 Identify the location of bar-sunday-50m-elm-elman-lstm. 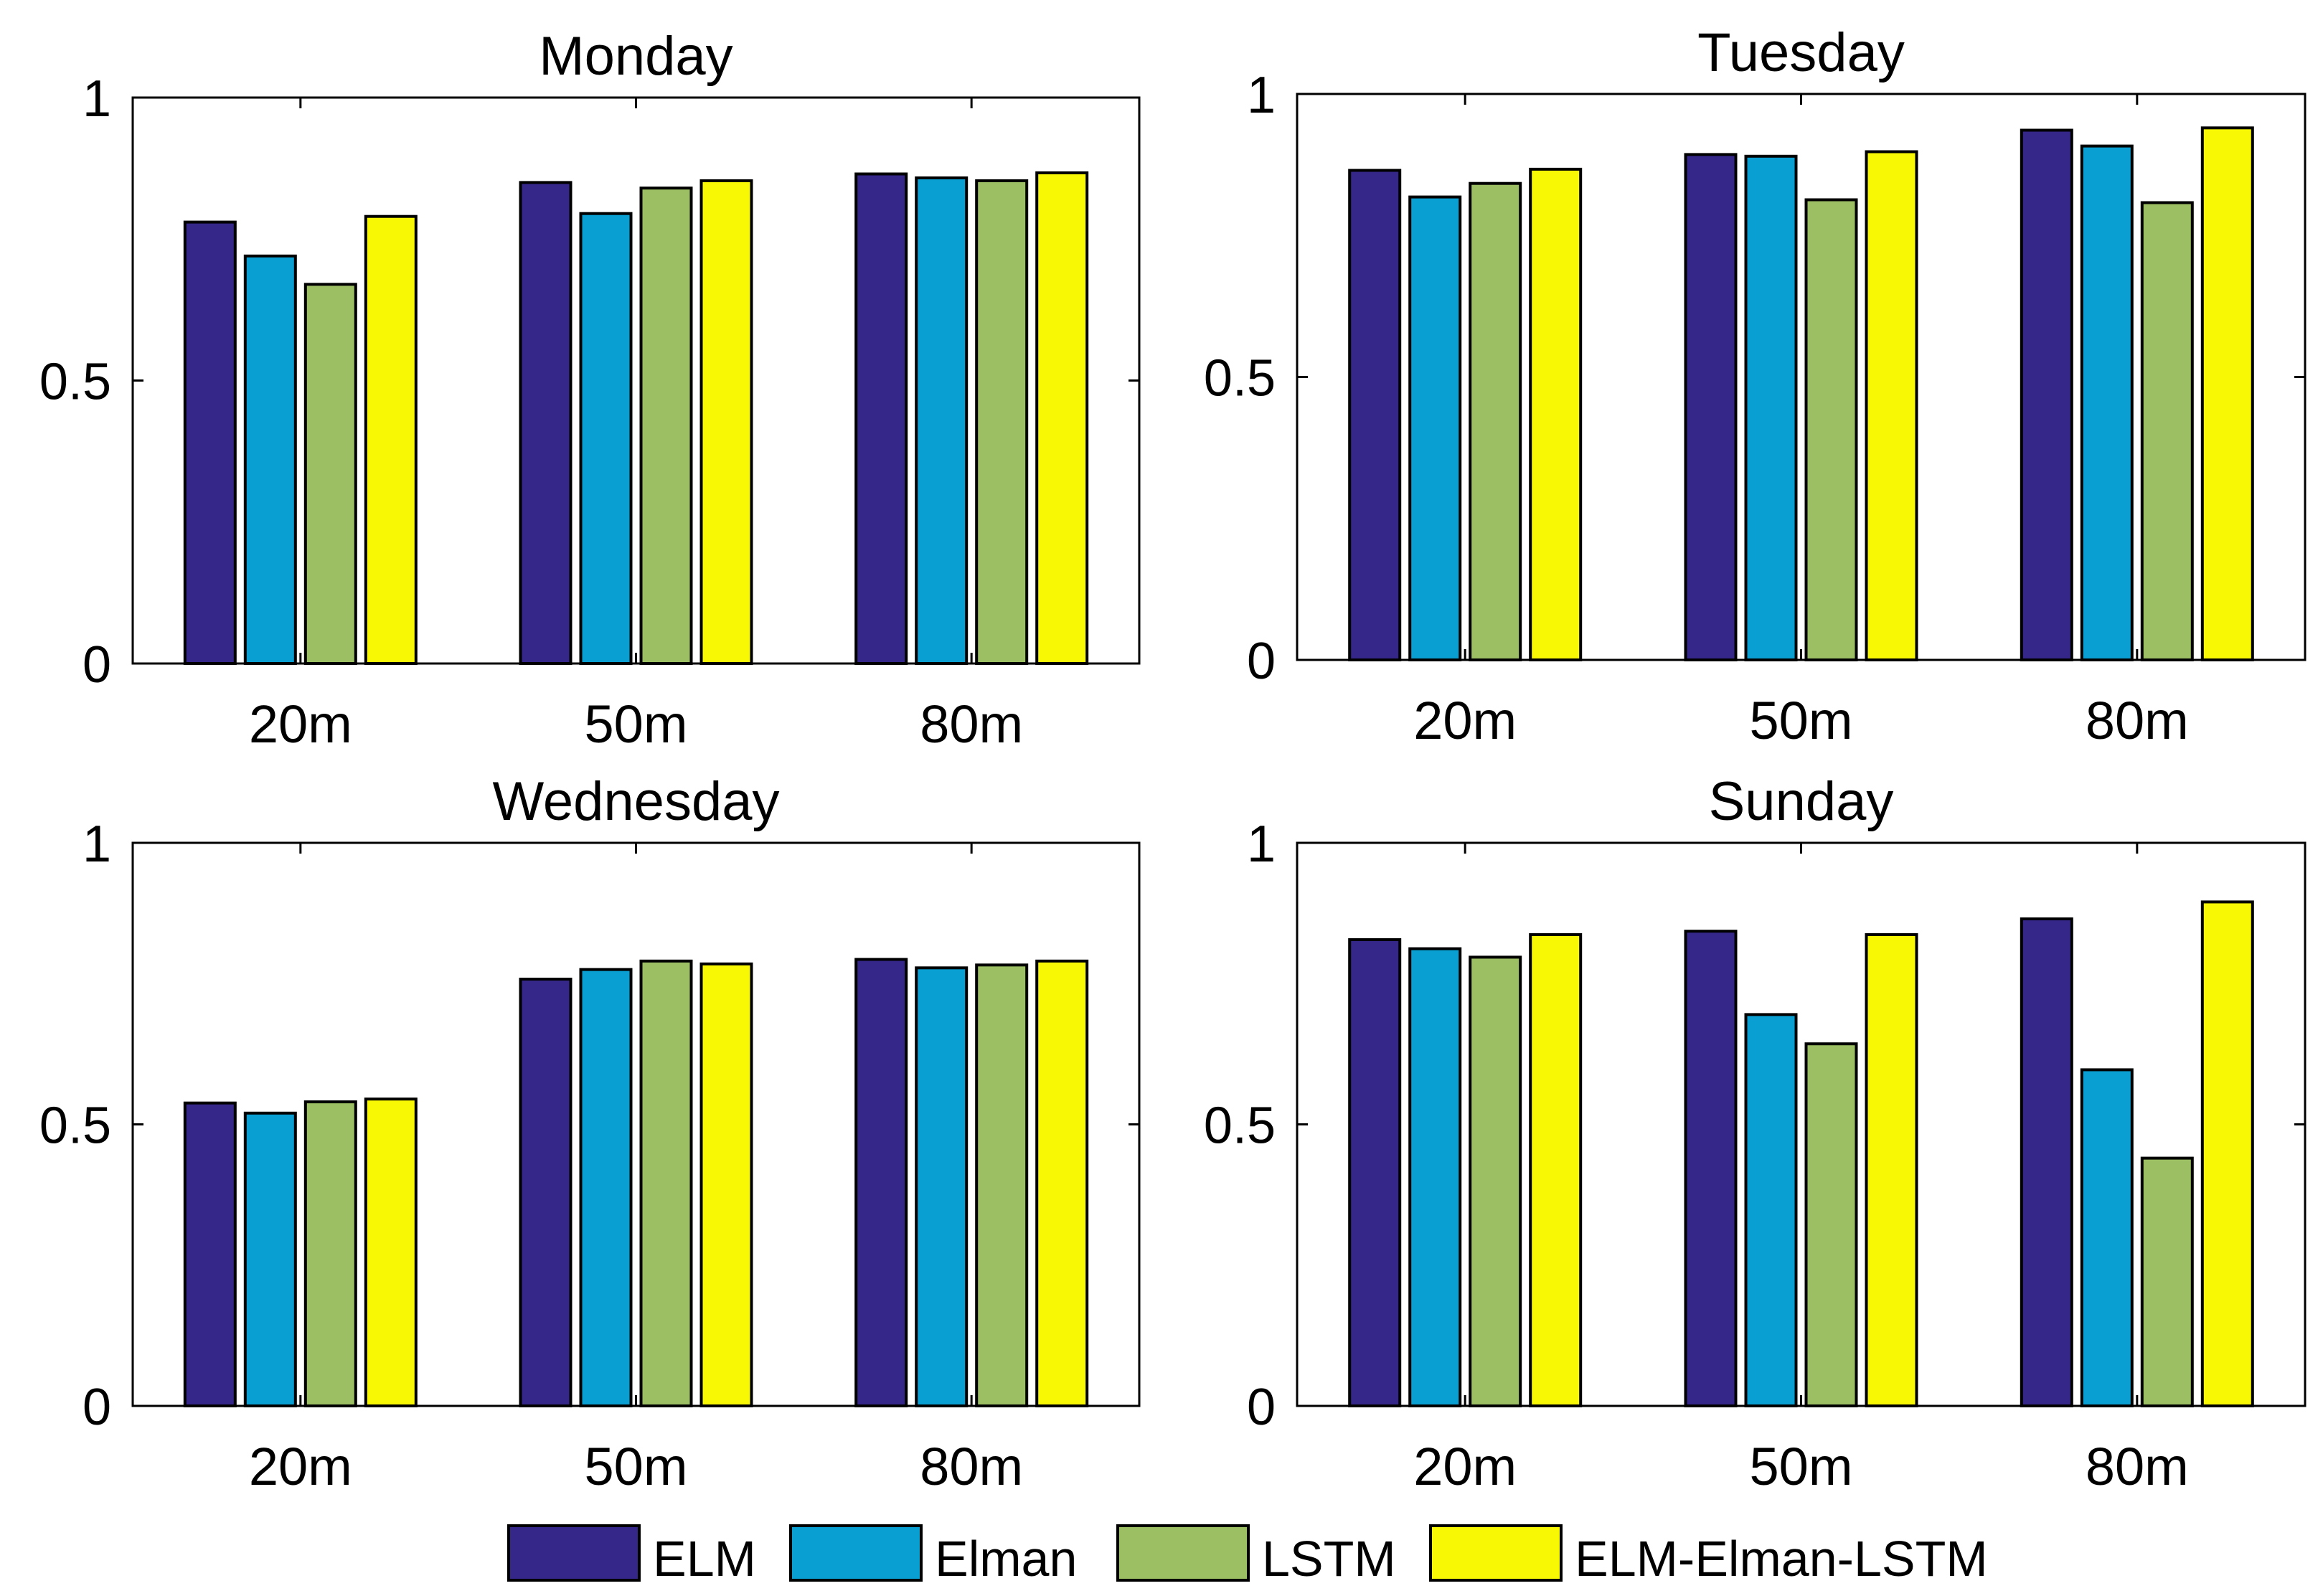
(1892, 1170).